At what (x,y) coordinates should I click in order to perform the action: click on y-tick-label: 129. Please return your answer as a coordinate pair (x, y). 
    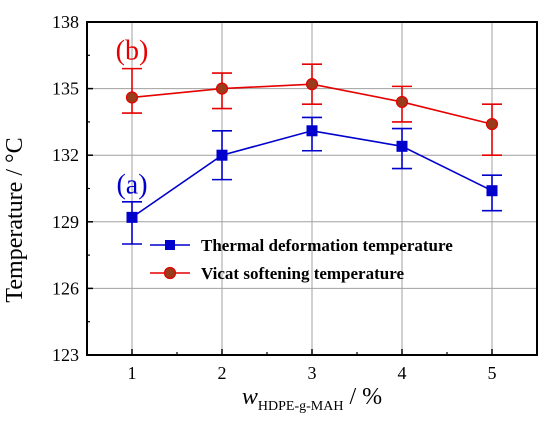
    Looking at the image, I should click on (65, 222).